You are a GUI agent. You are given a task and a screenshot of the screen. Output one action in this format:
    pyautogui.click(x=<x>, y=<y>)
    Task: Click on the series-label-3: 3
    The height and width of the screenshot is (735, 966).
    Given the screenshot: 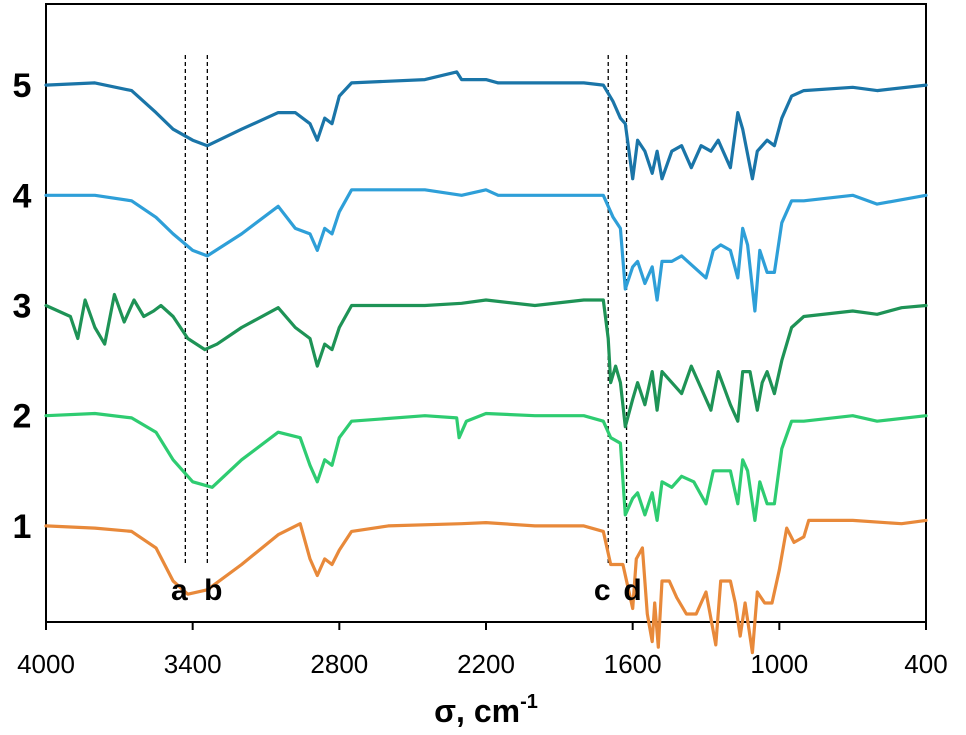 What is the action you would take?
    pyautogui.click(x=22, y=306)
    